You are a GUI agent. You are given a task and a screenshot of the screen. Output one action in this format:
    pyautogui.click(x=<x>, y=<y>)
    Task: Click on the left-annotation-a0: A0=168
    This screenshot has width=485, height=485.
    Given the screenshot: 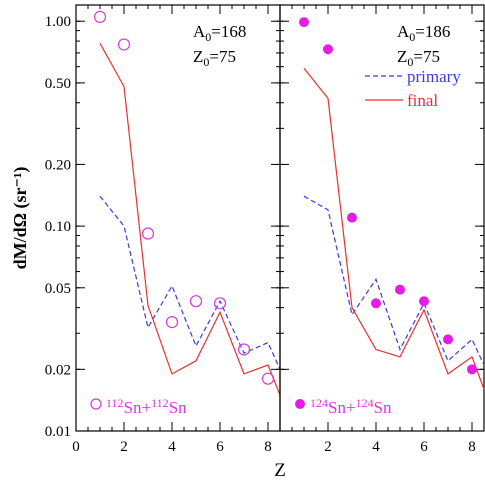 What is the action you would take?
    pyautogui.click(x=219, y=33)
    